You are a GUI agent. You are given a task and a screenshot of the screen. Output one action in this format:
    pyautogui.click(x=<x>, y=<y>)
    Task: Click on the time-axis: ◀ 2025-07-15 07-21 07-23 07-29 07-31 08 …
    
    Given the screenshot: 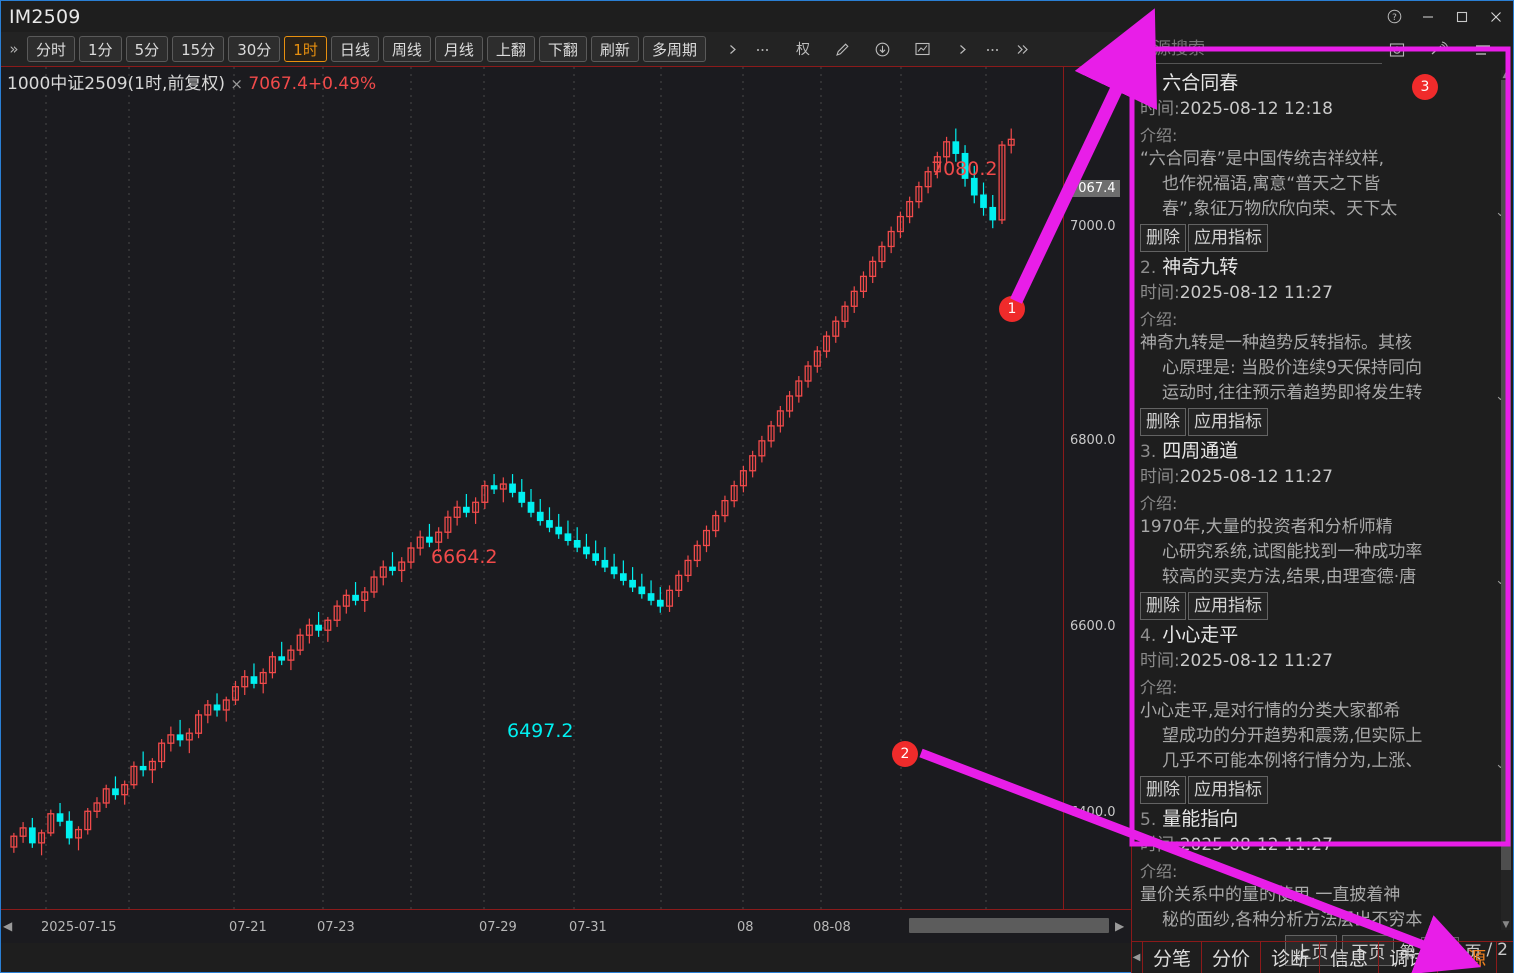 What is the action you would take?
    pyautogui.click(x=566, y=926)
    